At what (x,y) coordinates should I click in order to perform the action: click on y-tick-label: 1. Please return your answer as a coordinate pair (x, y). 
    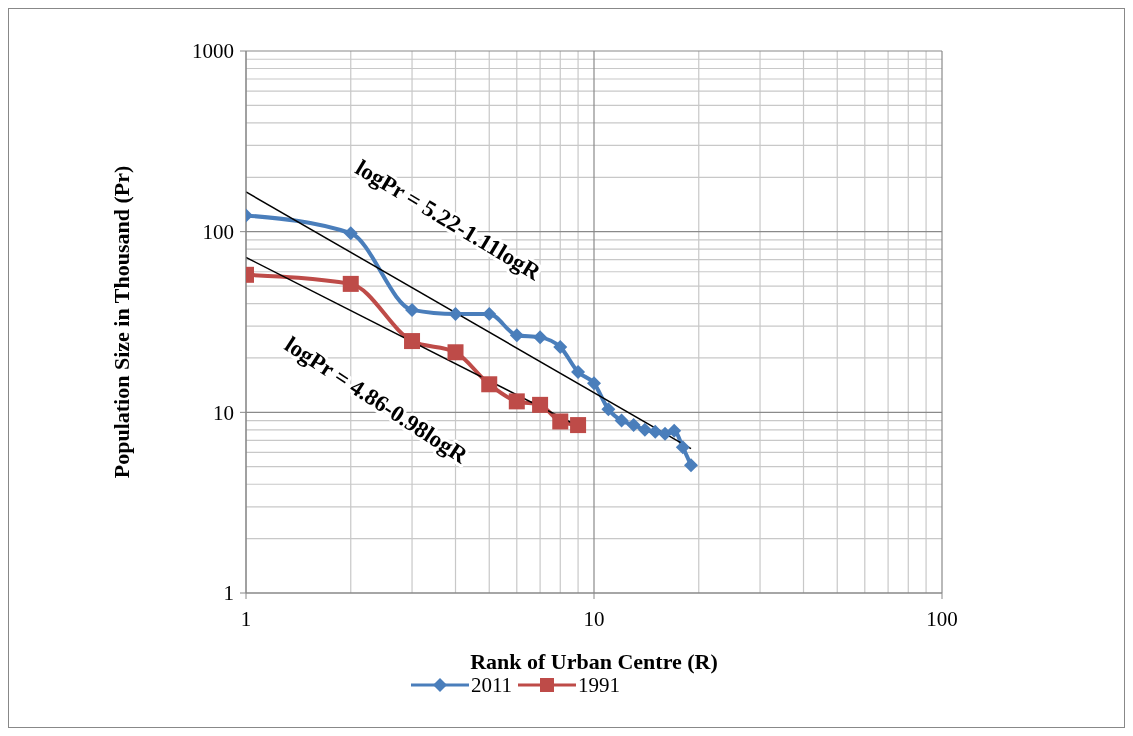
    Looking at the image, I should click on (228, 593).